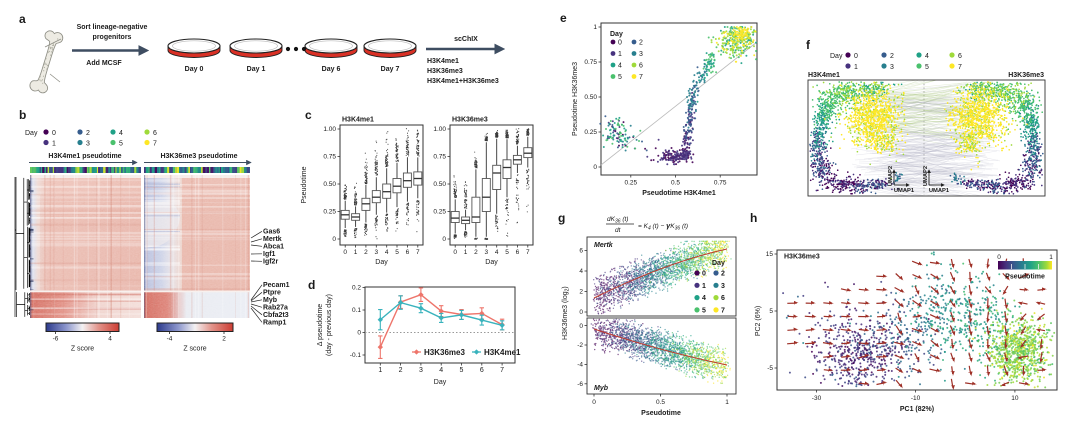 Image resolution: width=1080 pixels, height=425 pixels. Describe the element at coordinates (463, 81) in the screenshot. I see `svg-text: H3K4me1+H3K36me3` at that location.